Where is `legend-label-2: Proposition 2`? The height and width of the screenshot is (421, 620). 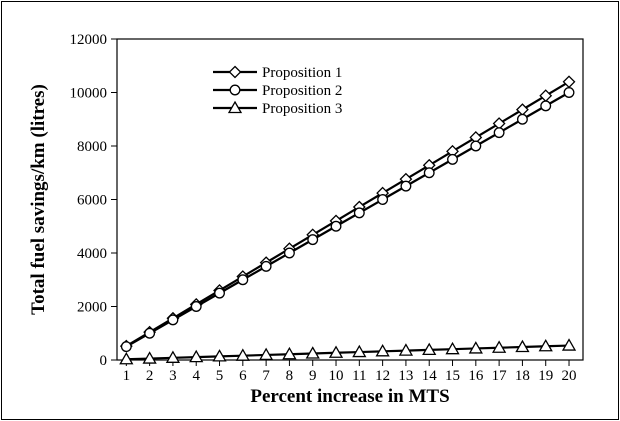
legend-label-2: Proposition 2 is located at coordinates (302, 91).